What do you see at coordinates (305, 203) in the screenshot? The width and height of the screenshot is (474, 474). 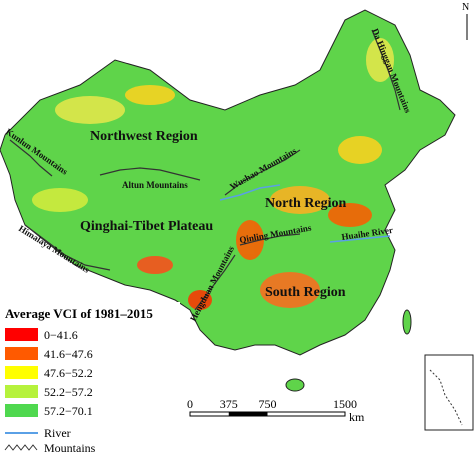 I see `region-label: North Region` at bounding box center [305, 203].